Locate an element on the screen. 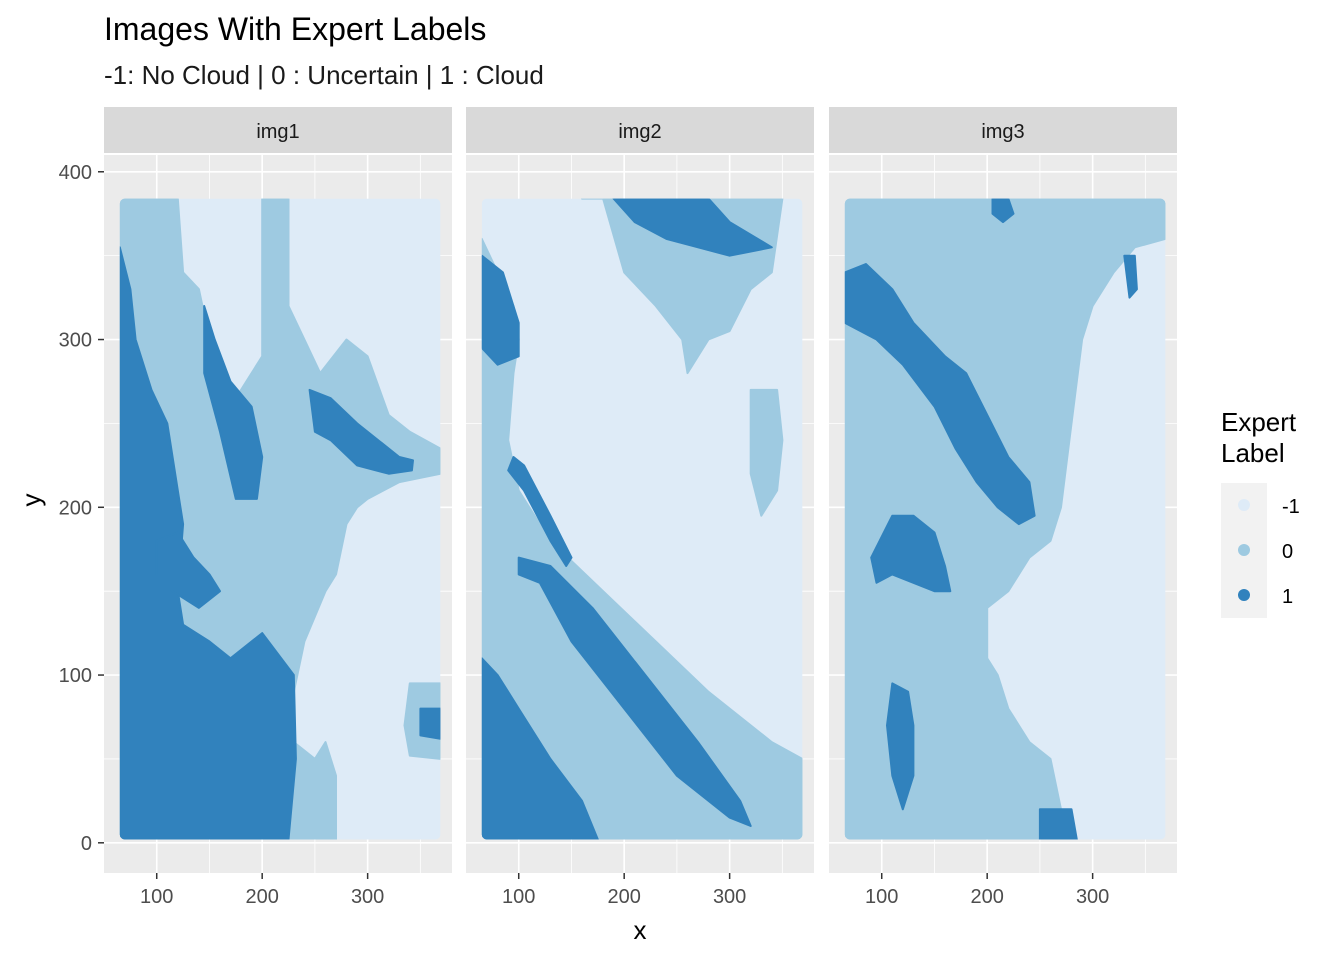 The height and width of the screenshot is (960, 1344). facet-label-img2: img2 is located at coordinates (639, 132).